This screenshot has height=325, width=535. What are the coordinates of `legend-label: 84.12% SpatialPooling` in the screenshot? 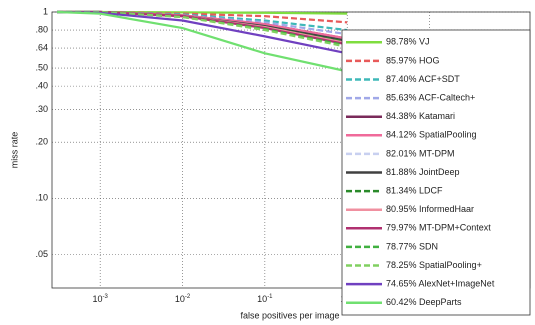 It's located at (431, 135).